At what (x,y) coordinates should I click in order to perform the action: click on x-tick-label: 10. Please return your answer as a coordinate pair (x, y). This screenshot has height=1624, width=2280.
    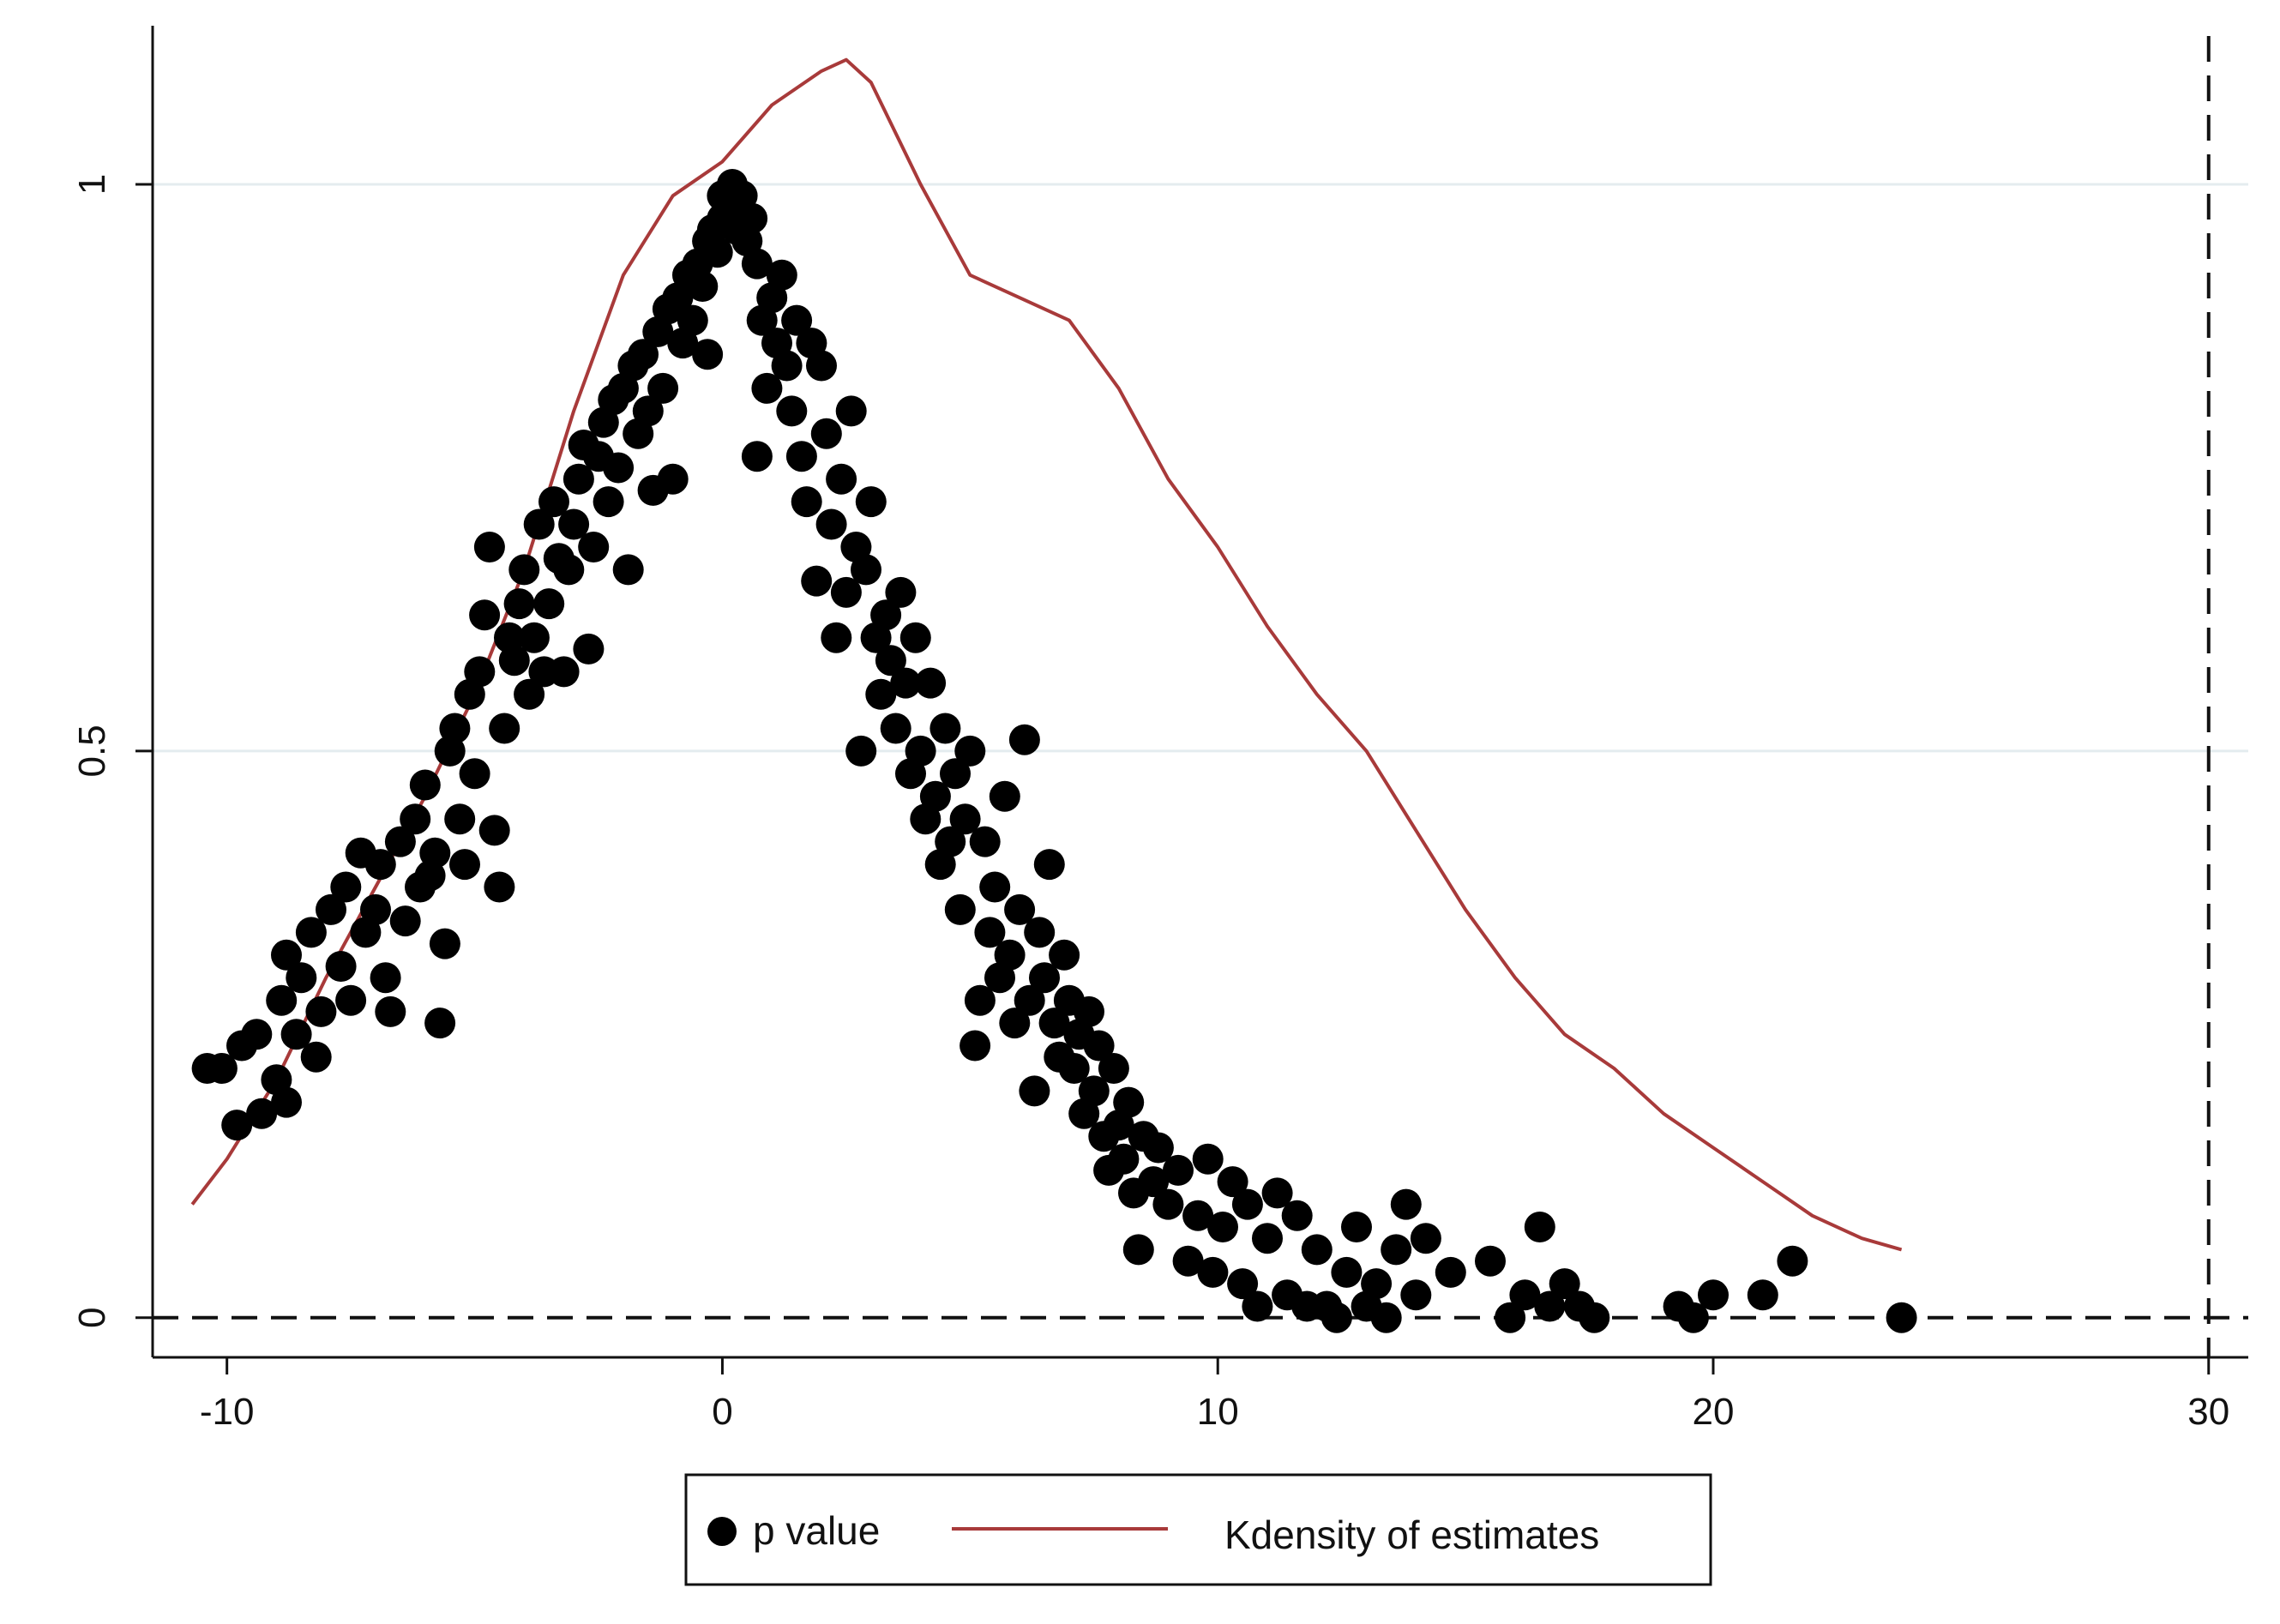
    Looking at the image, I should click on (1218, 1412).